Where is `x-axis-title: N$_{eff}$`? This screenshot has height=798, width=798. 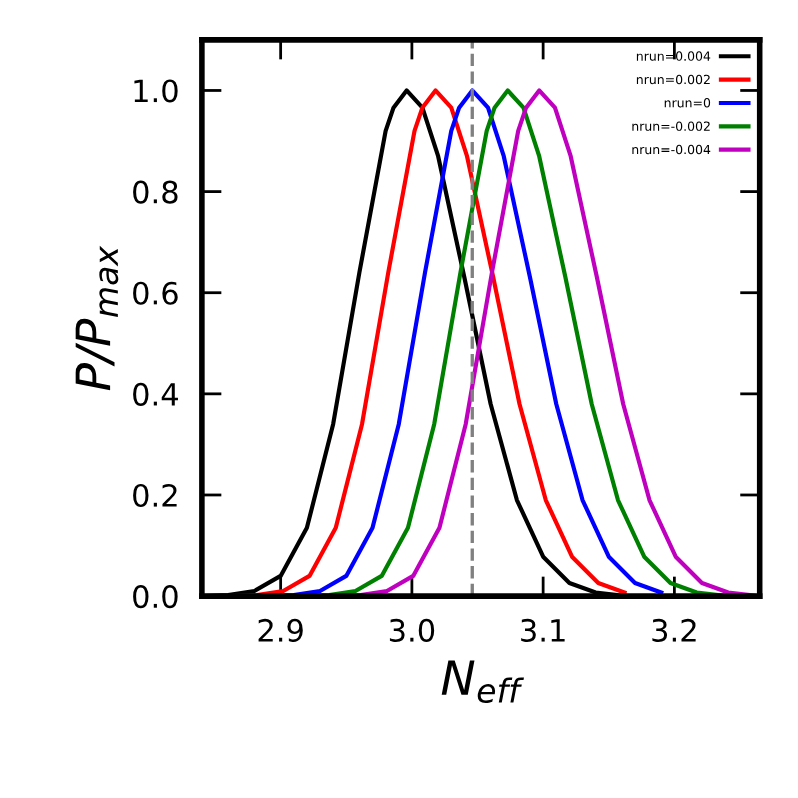 x-axis-title: N$_{eff}$ is located at coordinates (482, 682).